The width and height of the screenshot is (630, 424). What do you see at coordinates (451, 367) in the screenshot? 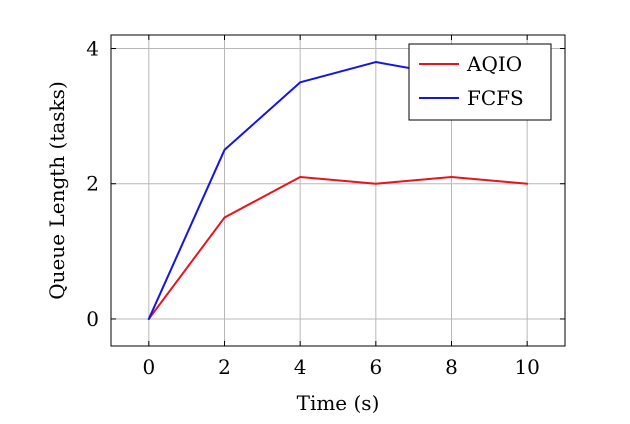
I see `x-tick-label: 8` at bounding box center [451, 367].